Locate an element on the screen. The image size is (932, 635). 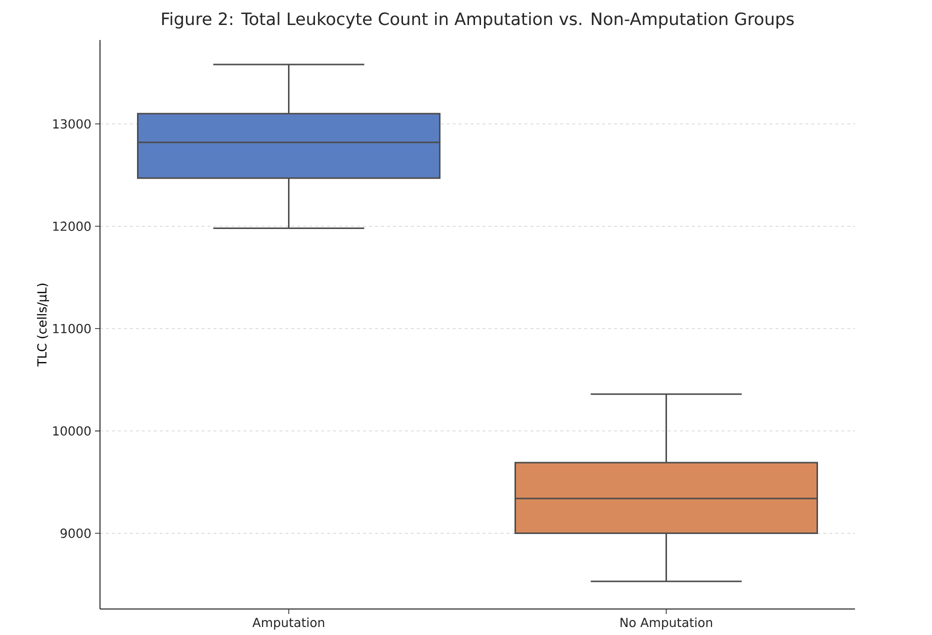
x-tick-label: No Amputation is located at coordinates (666, 624).